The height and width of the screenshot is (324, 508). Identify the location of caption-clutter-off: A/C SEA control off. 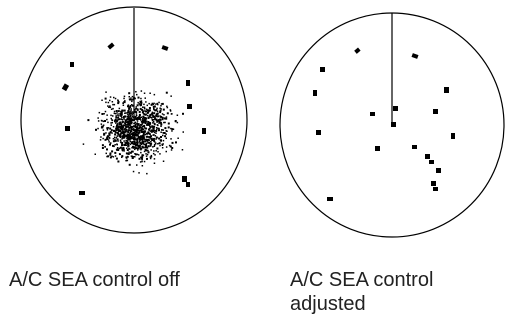
(94, 280).